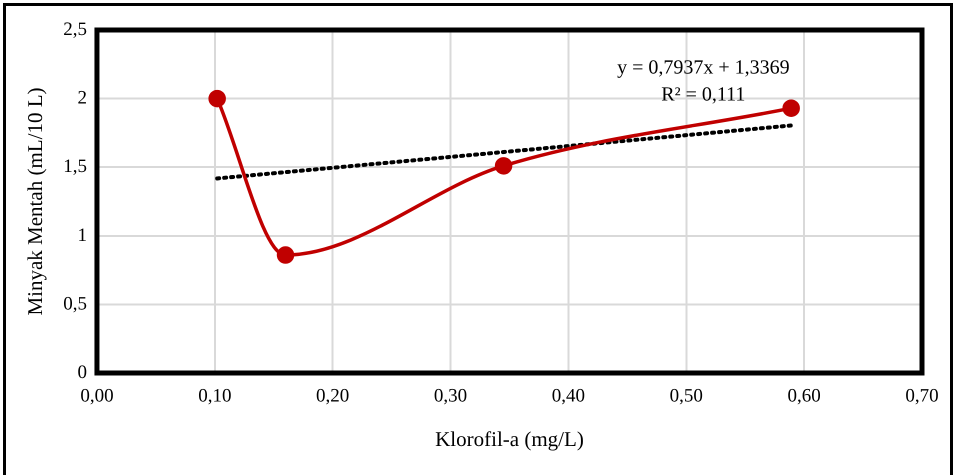 The width and height of the screenshot is (960, 475). Describe the element at coordinates (82, 235) in the screenshot. I see `y-tick-label: 1` at that location.